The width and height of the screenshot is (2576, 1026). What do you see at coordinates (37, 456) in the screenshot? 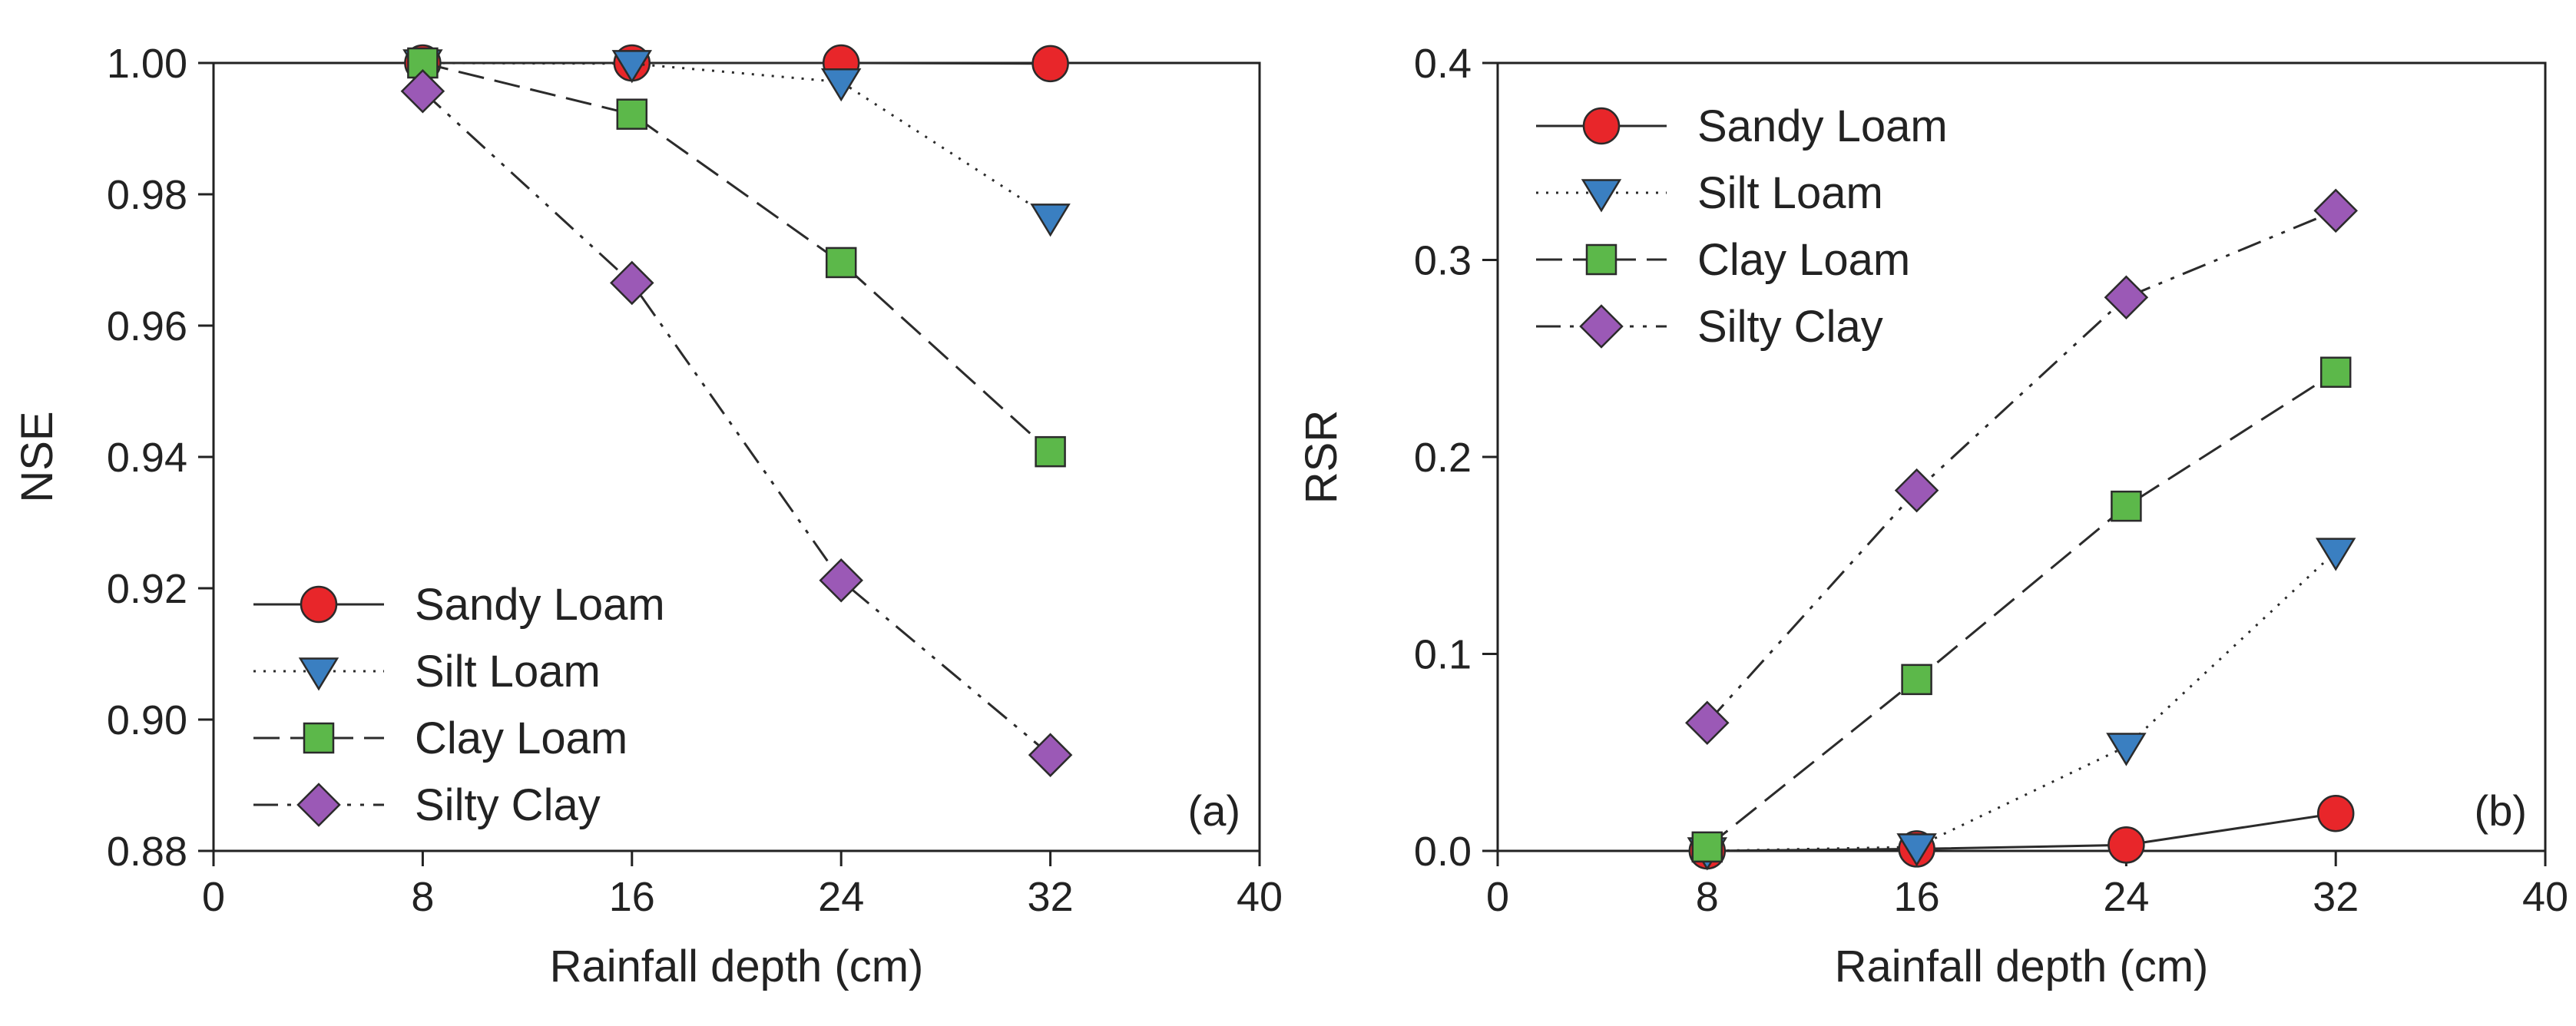
I see `y-axis-title: NSE` at bounding box center [37, 456].